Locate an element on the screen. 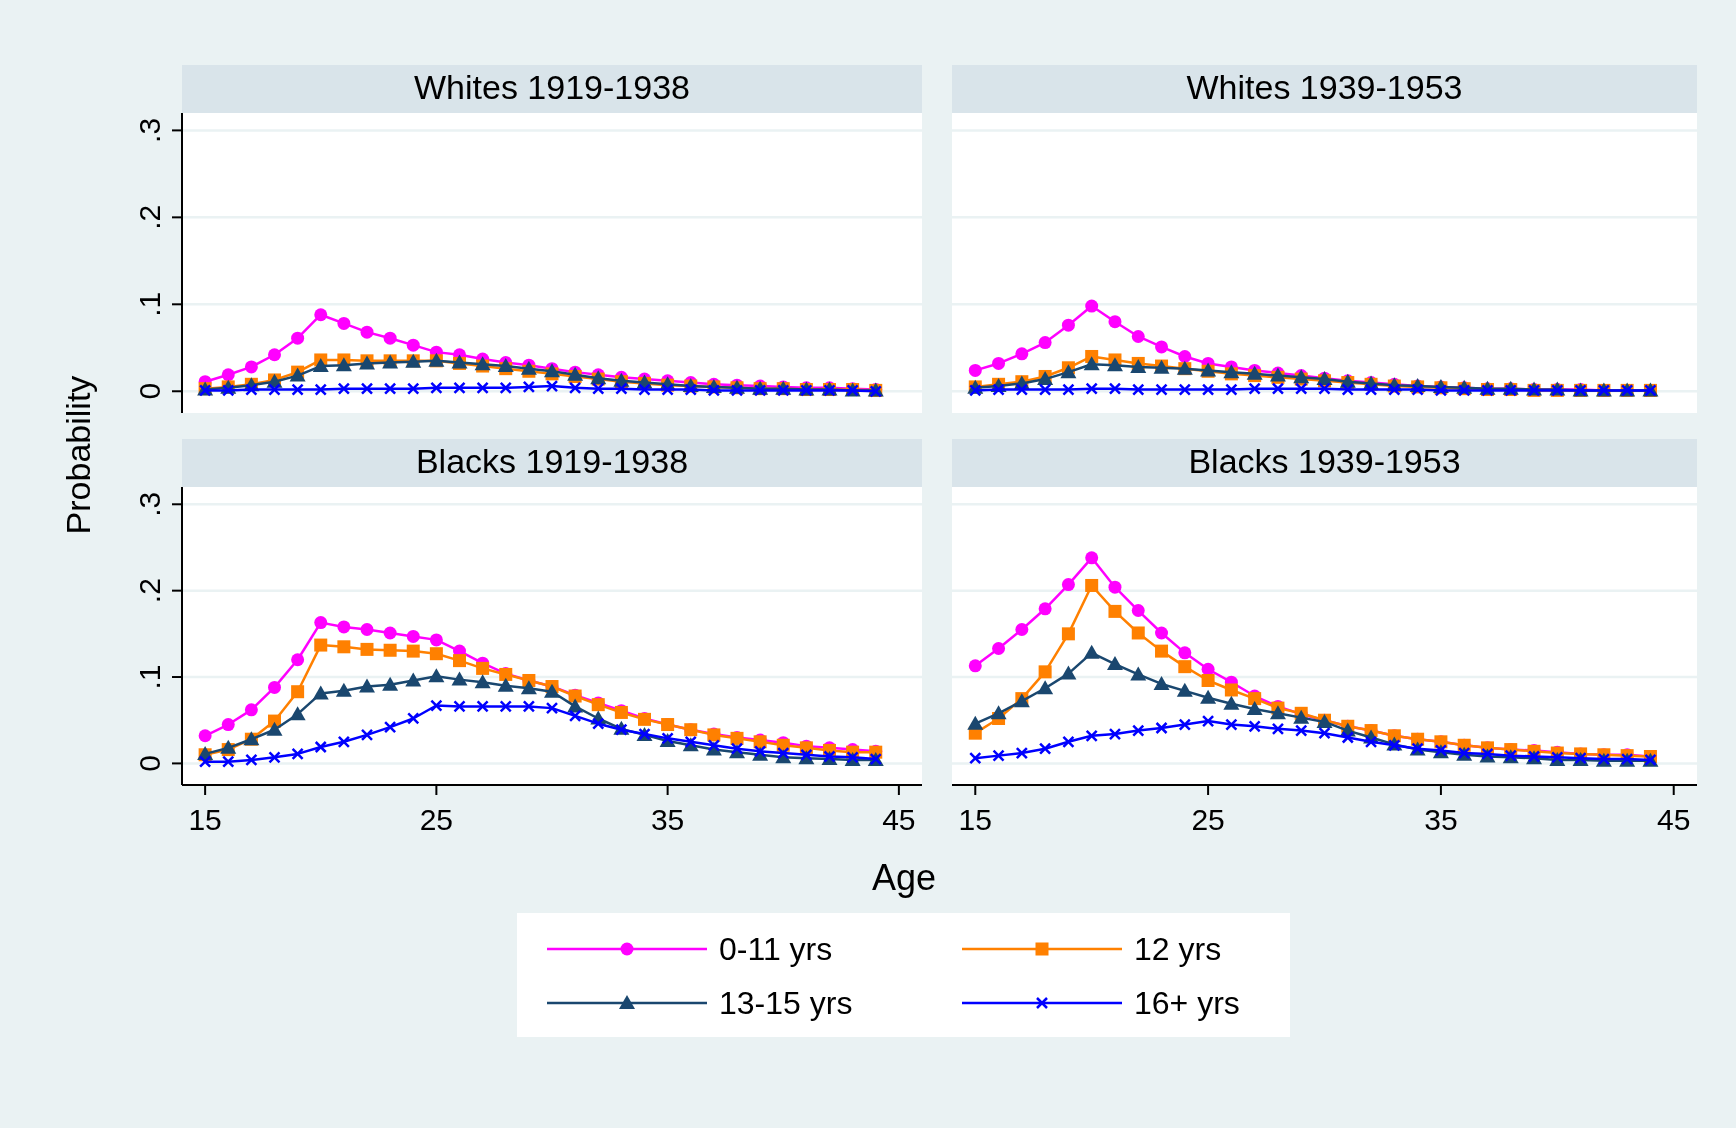 The width and height of the screenshot is (1736, 1128). legend-label: 12 yrs is located at coordinates (1178, 949).